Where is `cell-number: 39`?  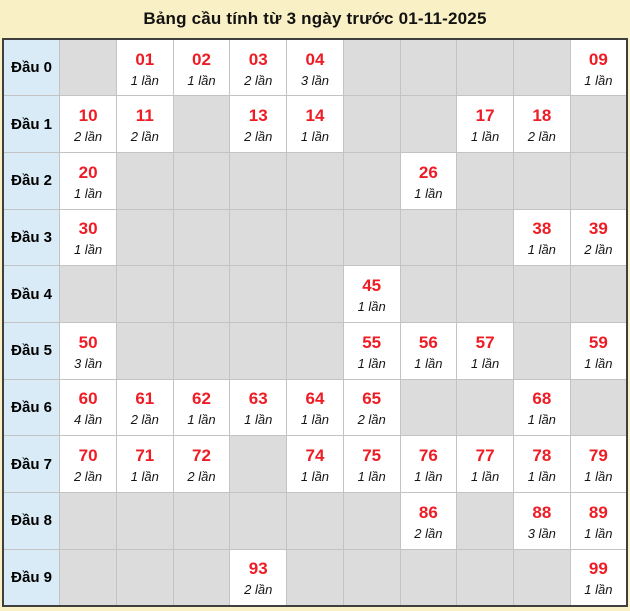 cell-number: 39 is located at coordinates (598, 229).